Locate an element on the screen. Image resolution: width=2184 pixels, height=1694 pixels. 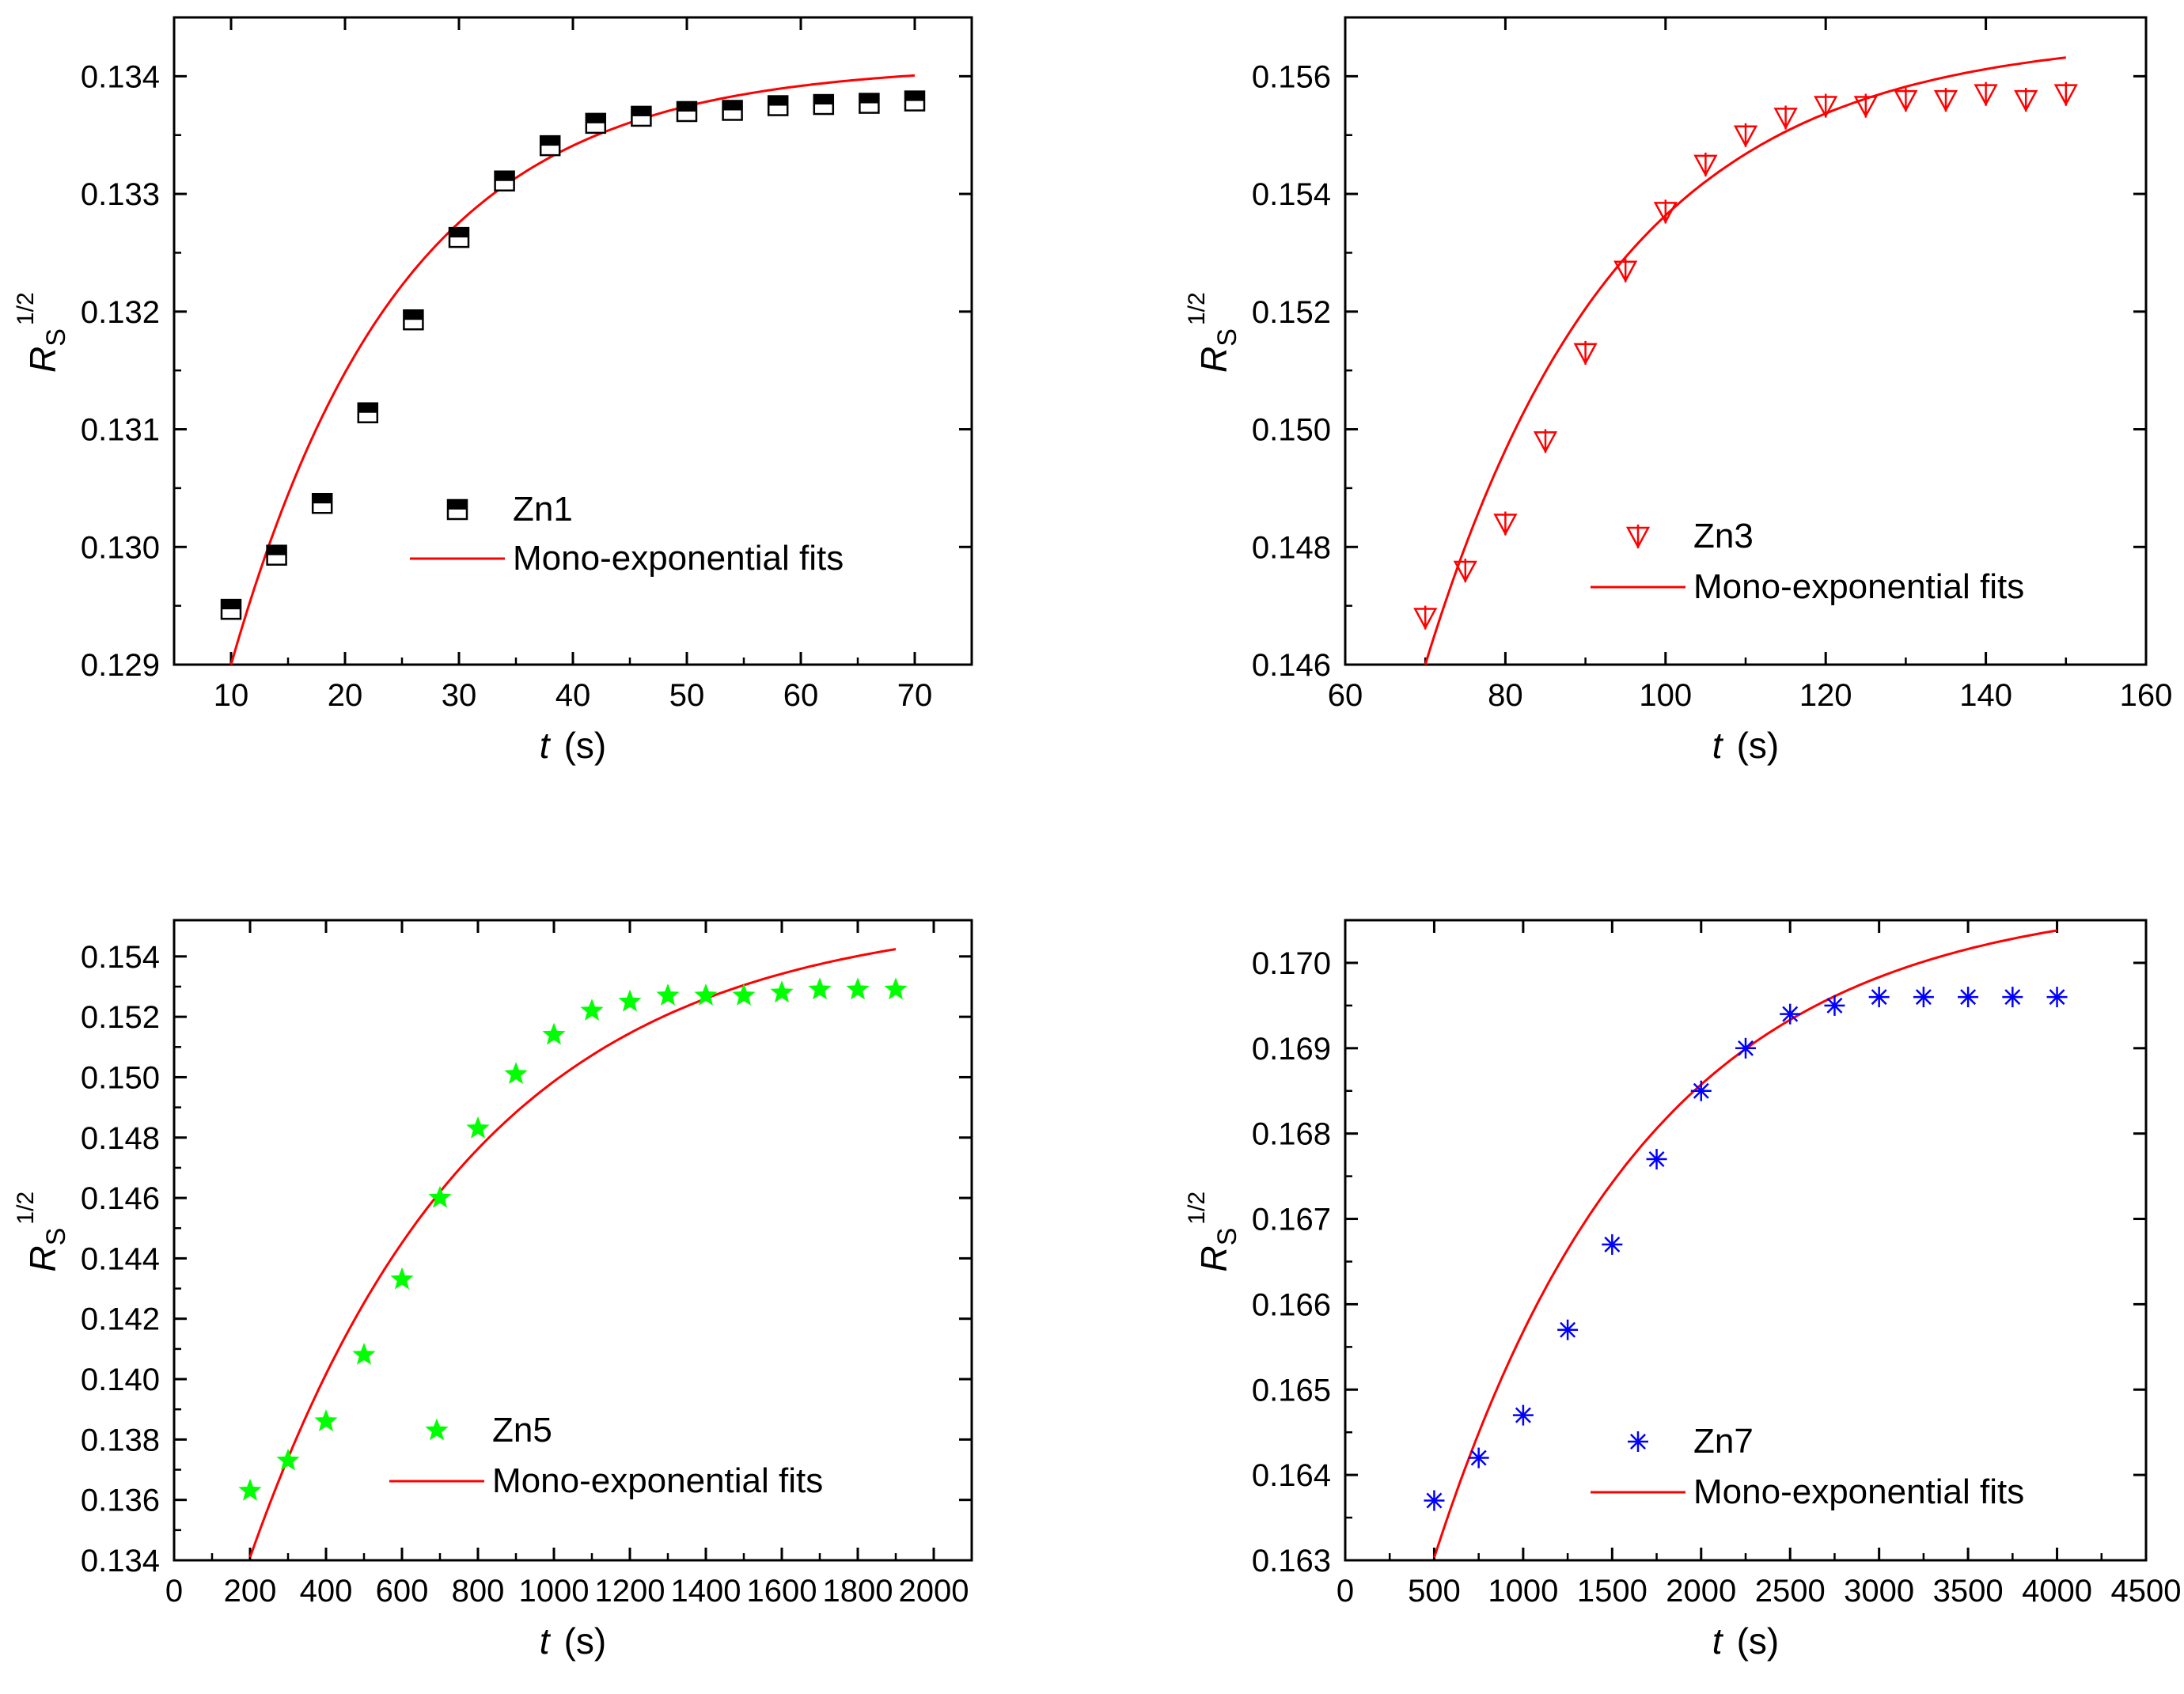
y-tick-label: 0.129 is located at coordinates (120, 665).